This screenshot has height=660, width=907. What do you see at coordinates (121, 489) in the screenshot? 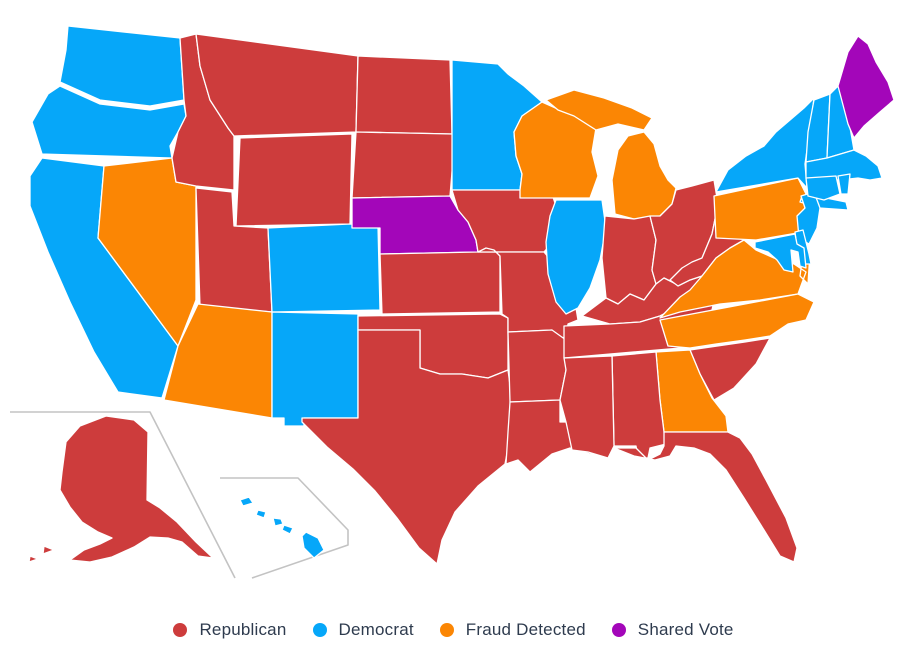
I see `state-alaska: Alaska — Republican` at bounding box center [121, 489].